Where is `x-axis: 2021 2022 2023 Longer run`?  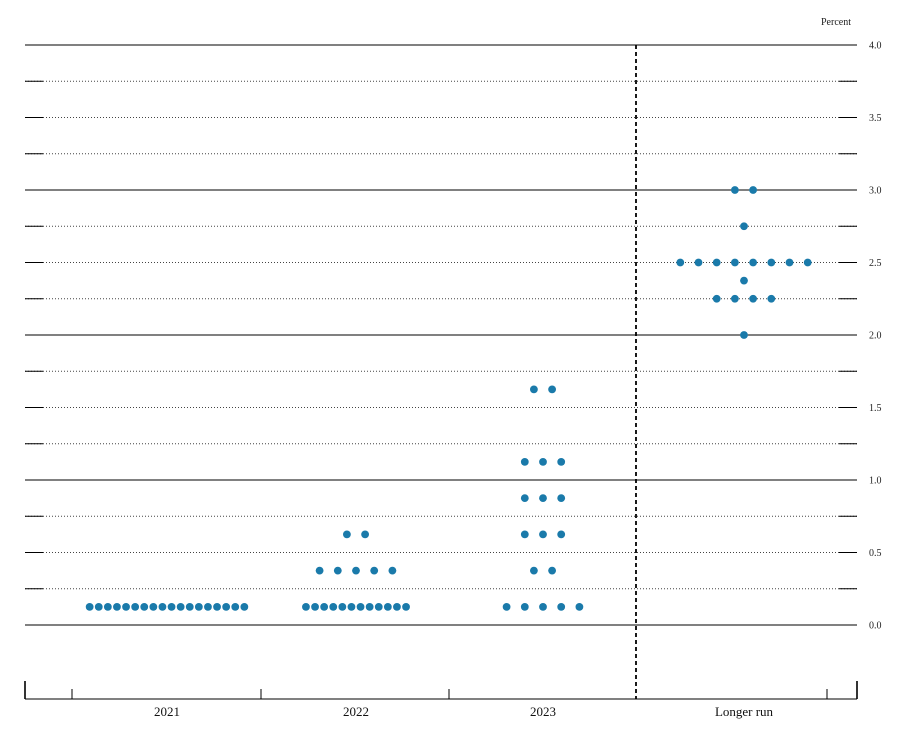 x-axis: 2021 2022 2023 Longer run is located at coordinates (441, 700).